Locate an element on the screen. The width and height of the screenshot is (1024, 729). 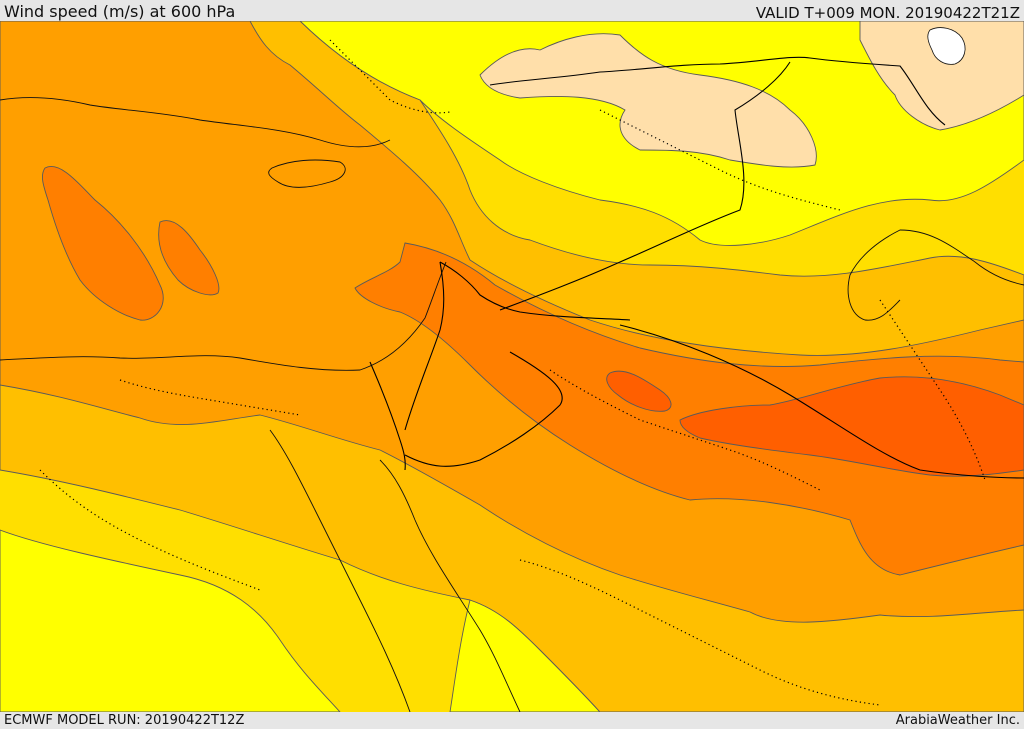
border-israel-egypt is located at coordinates (387, 416).